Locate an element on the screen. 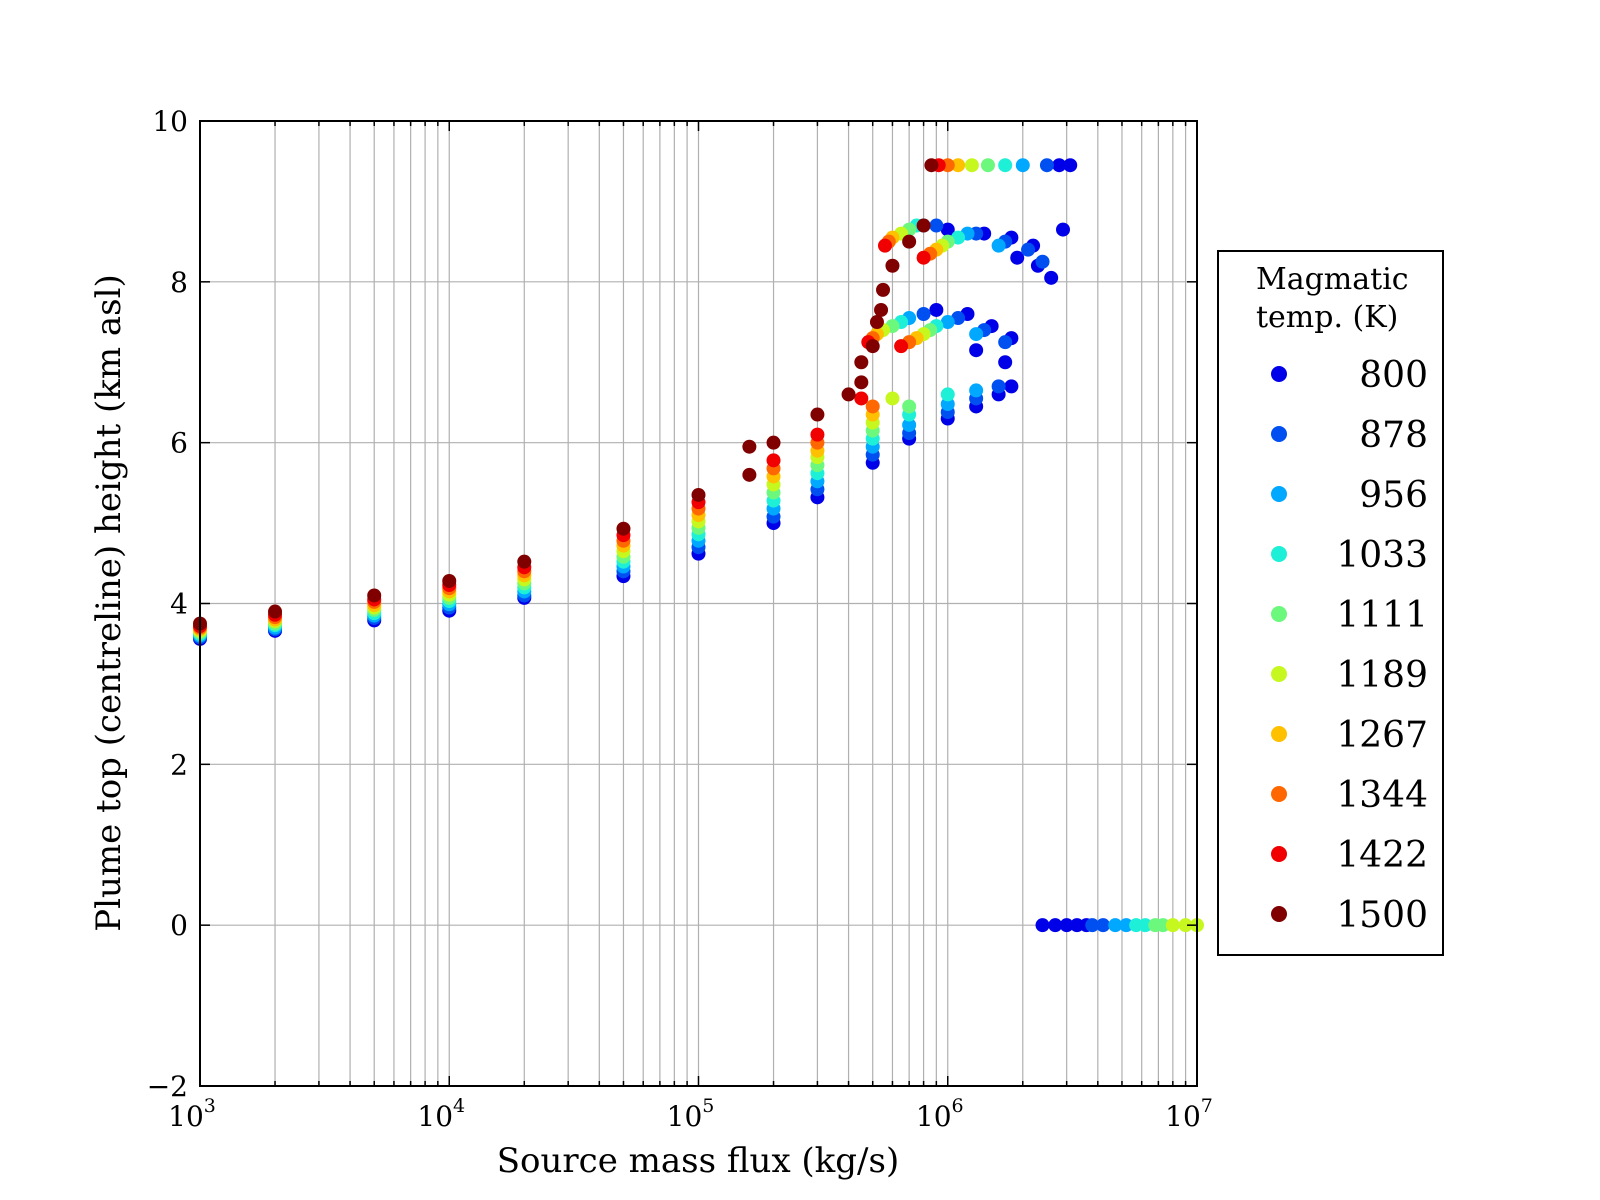  y-tick-label: 0 is located at coordinates (179, 925).